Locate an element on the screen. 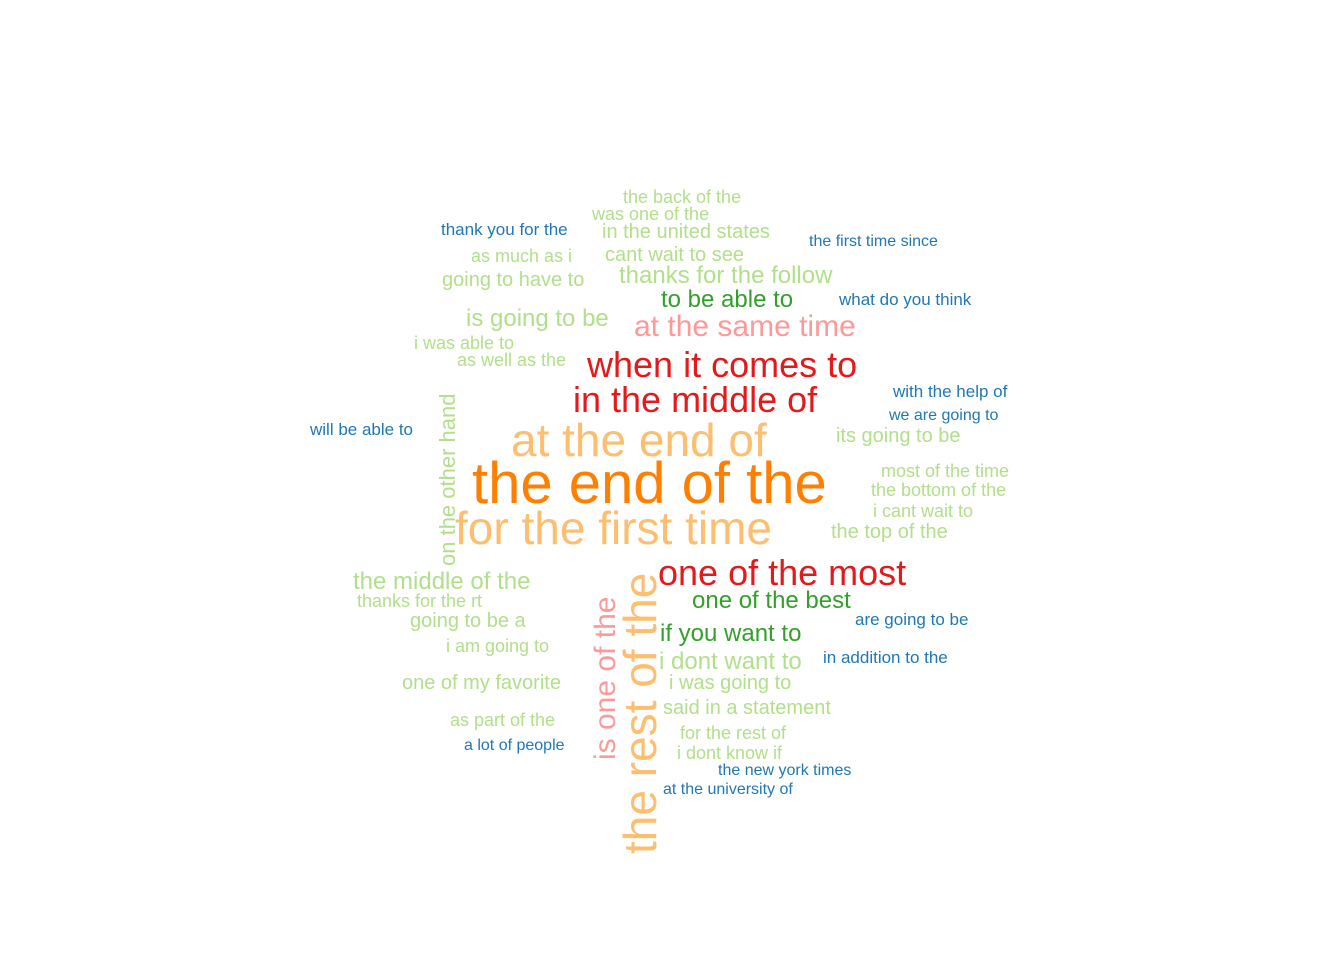  cloud-word: thank you for the is located at coordinates (504, 229).